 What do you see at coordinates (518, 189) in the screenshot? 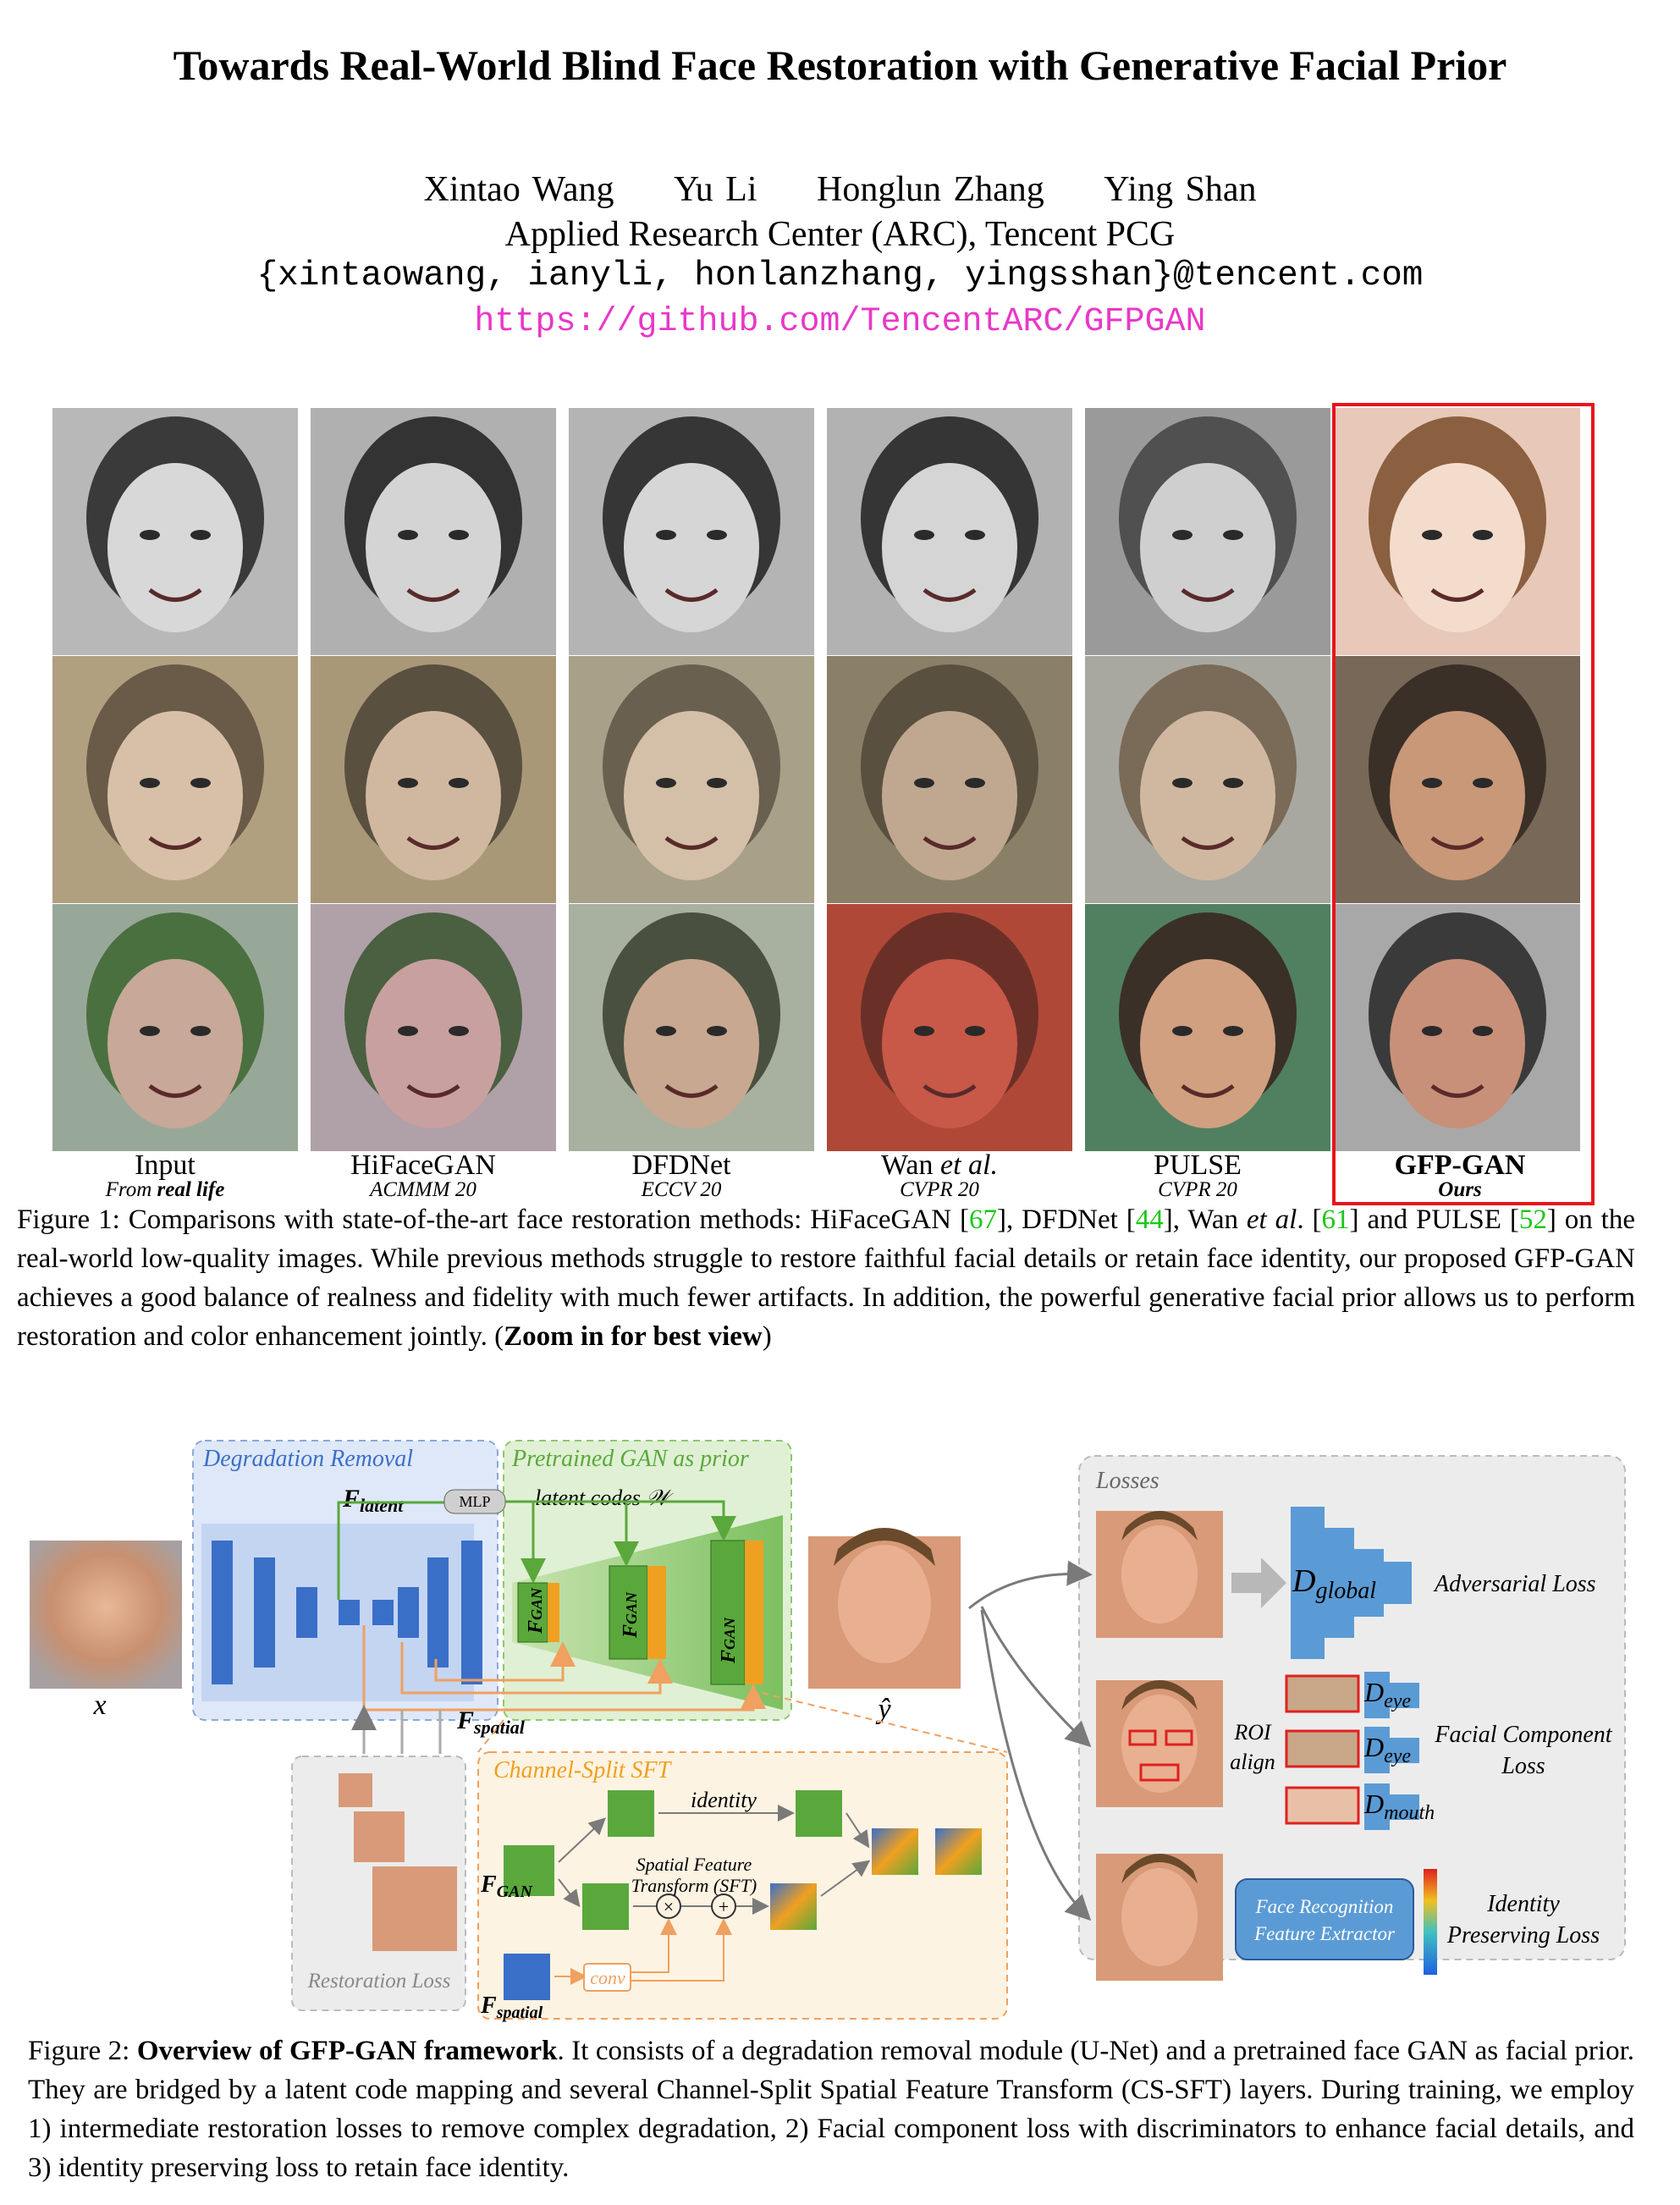
I see `author-name: Xintao Wang` at bounding box center [518, 189].